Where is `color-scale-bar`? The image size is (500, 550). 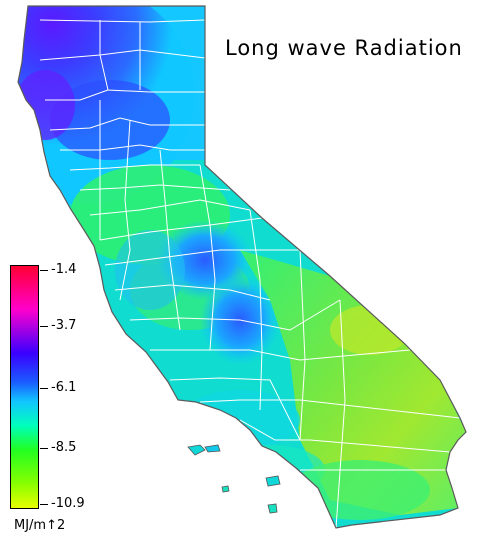
color-scale-bar is located at coordinates (24, 387).